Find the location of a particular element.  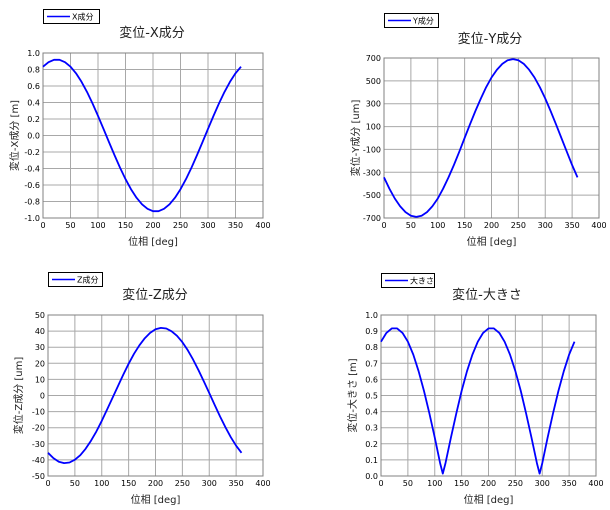

y-tick-label: -500 is located at coordinates (372, 195).